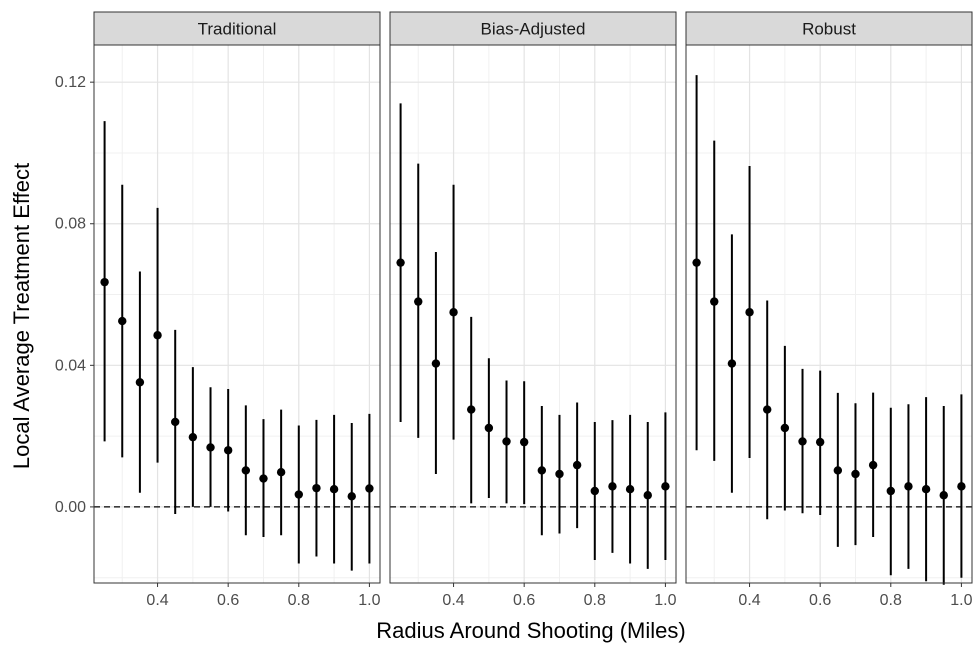 This screenshot has height=646, width=975. I want to click on y-tick-label: 0.12, so click(70, 82).